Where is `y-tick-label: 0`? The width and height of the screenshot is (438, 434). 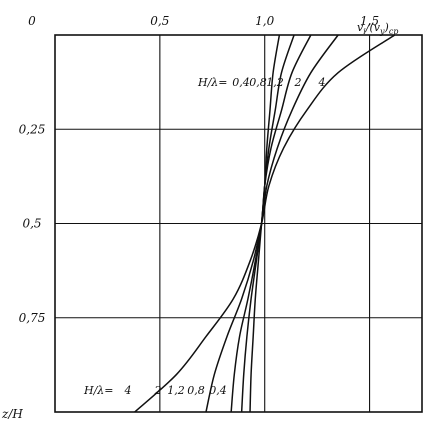 y-tick-label: 0 is located at coordinates (32, 21).